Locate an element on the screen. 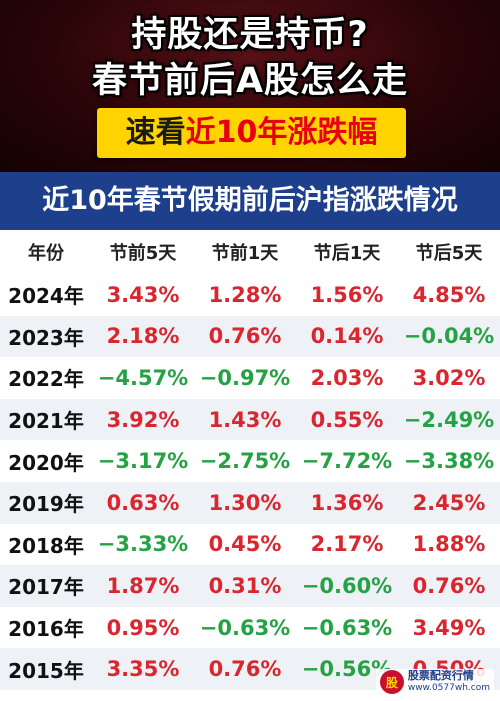  table-row: 2017年 1.87% 0.31% −0.60% 0.76% is located at coordinates (250, 586).